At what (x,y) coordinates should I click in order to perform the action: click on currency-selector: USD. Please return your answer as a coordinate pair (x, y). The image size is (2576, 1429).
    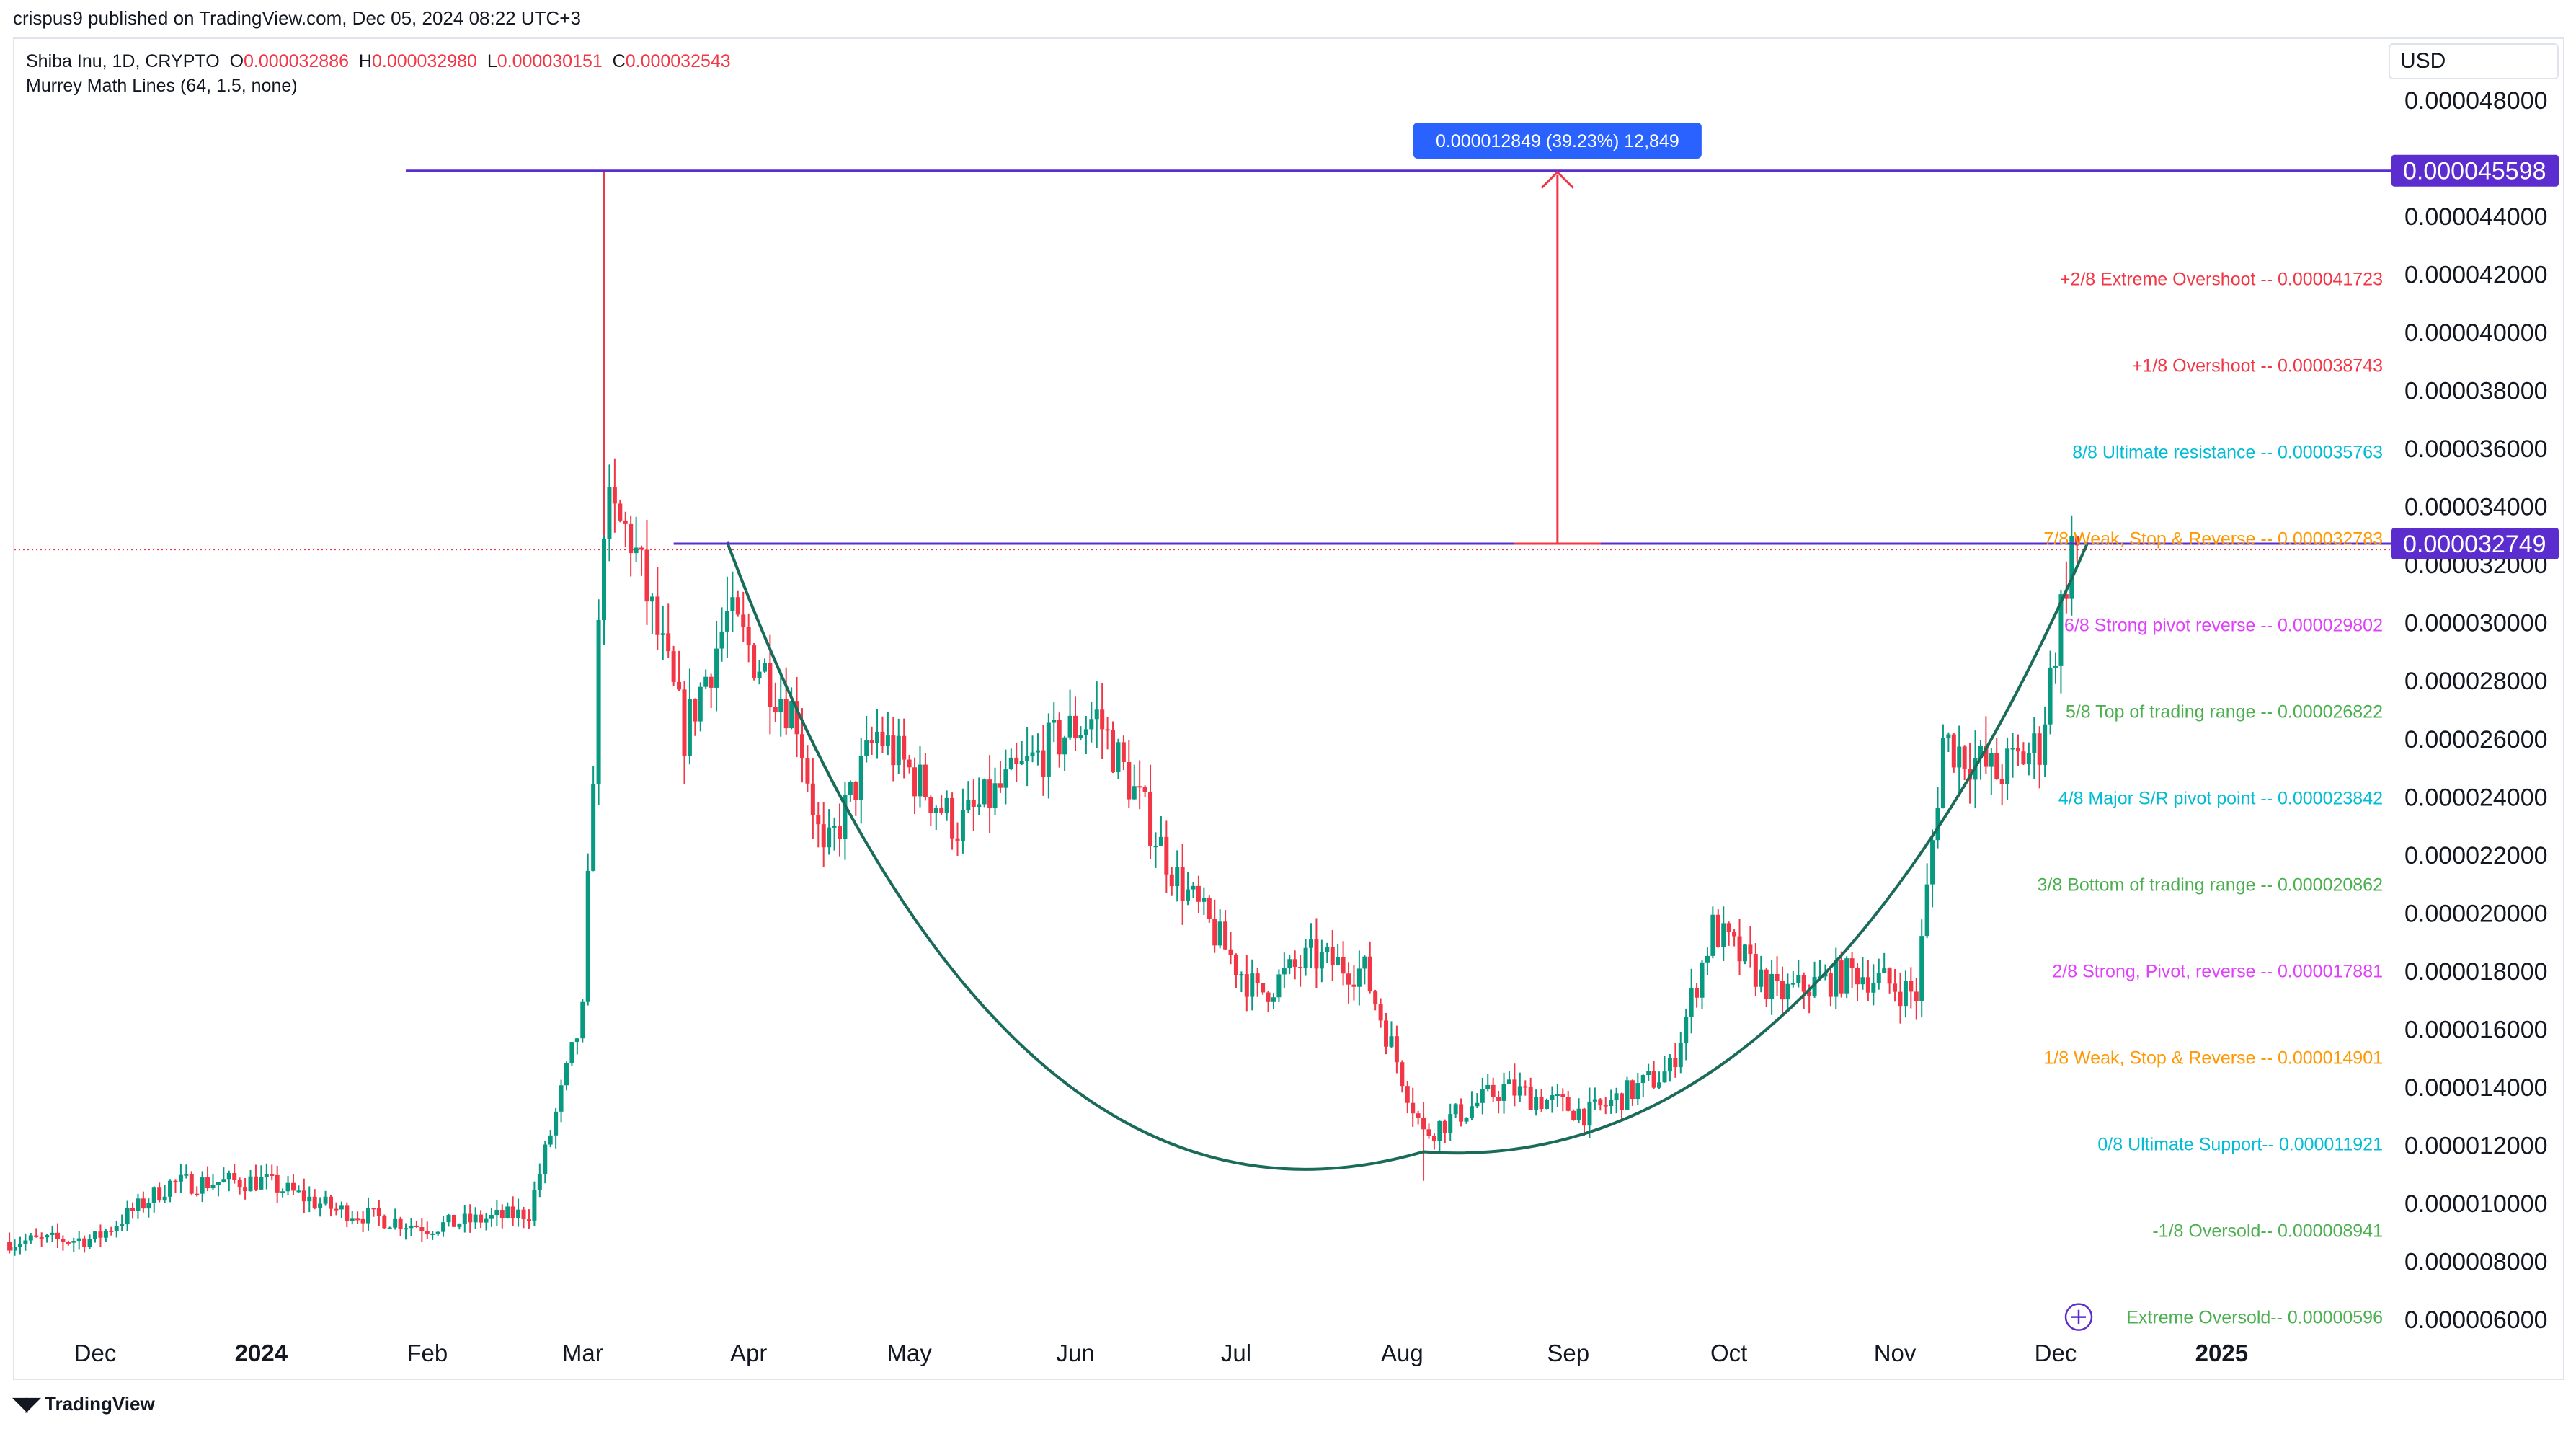
    Looking at the image, I should click on (2474, 61).